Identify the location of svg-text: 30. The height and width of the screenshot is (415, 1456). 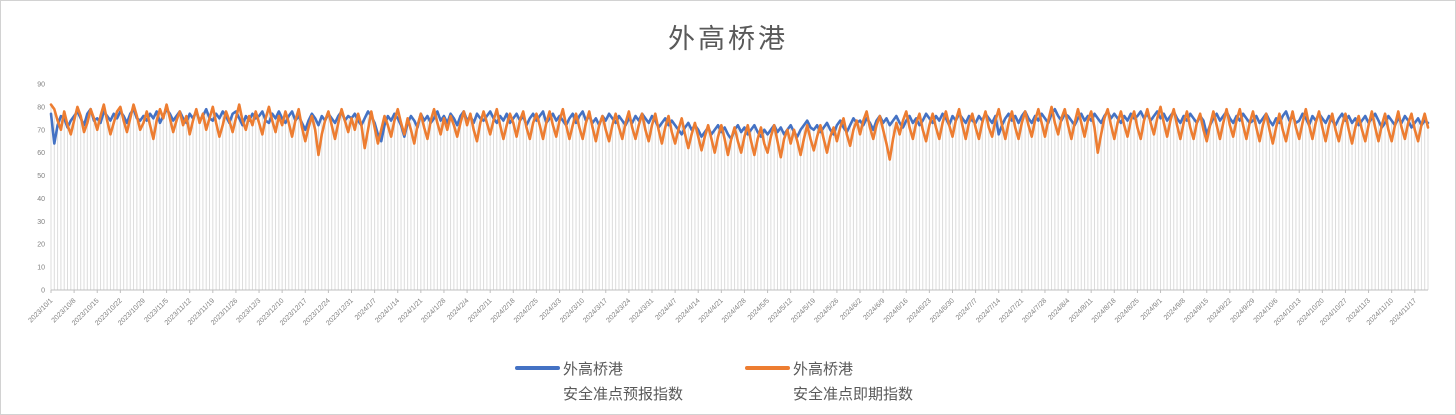
(41, 222).